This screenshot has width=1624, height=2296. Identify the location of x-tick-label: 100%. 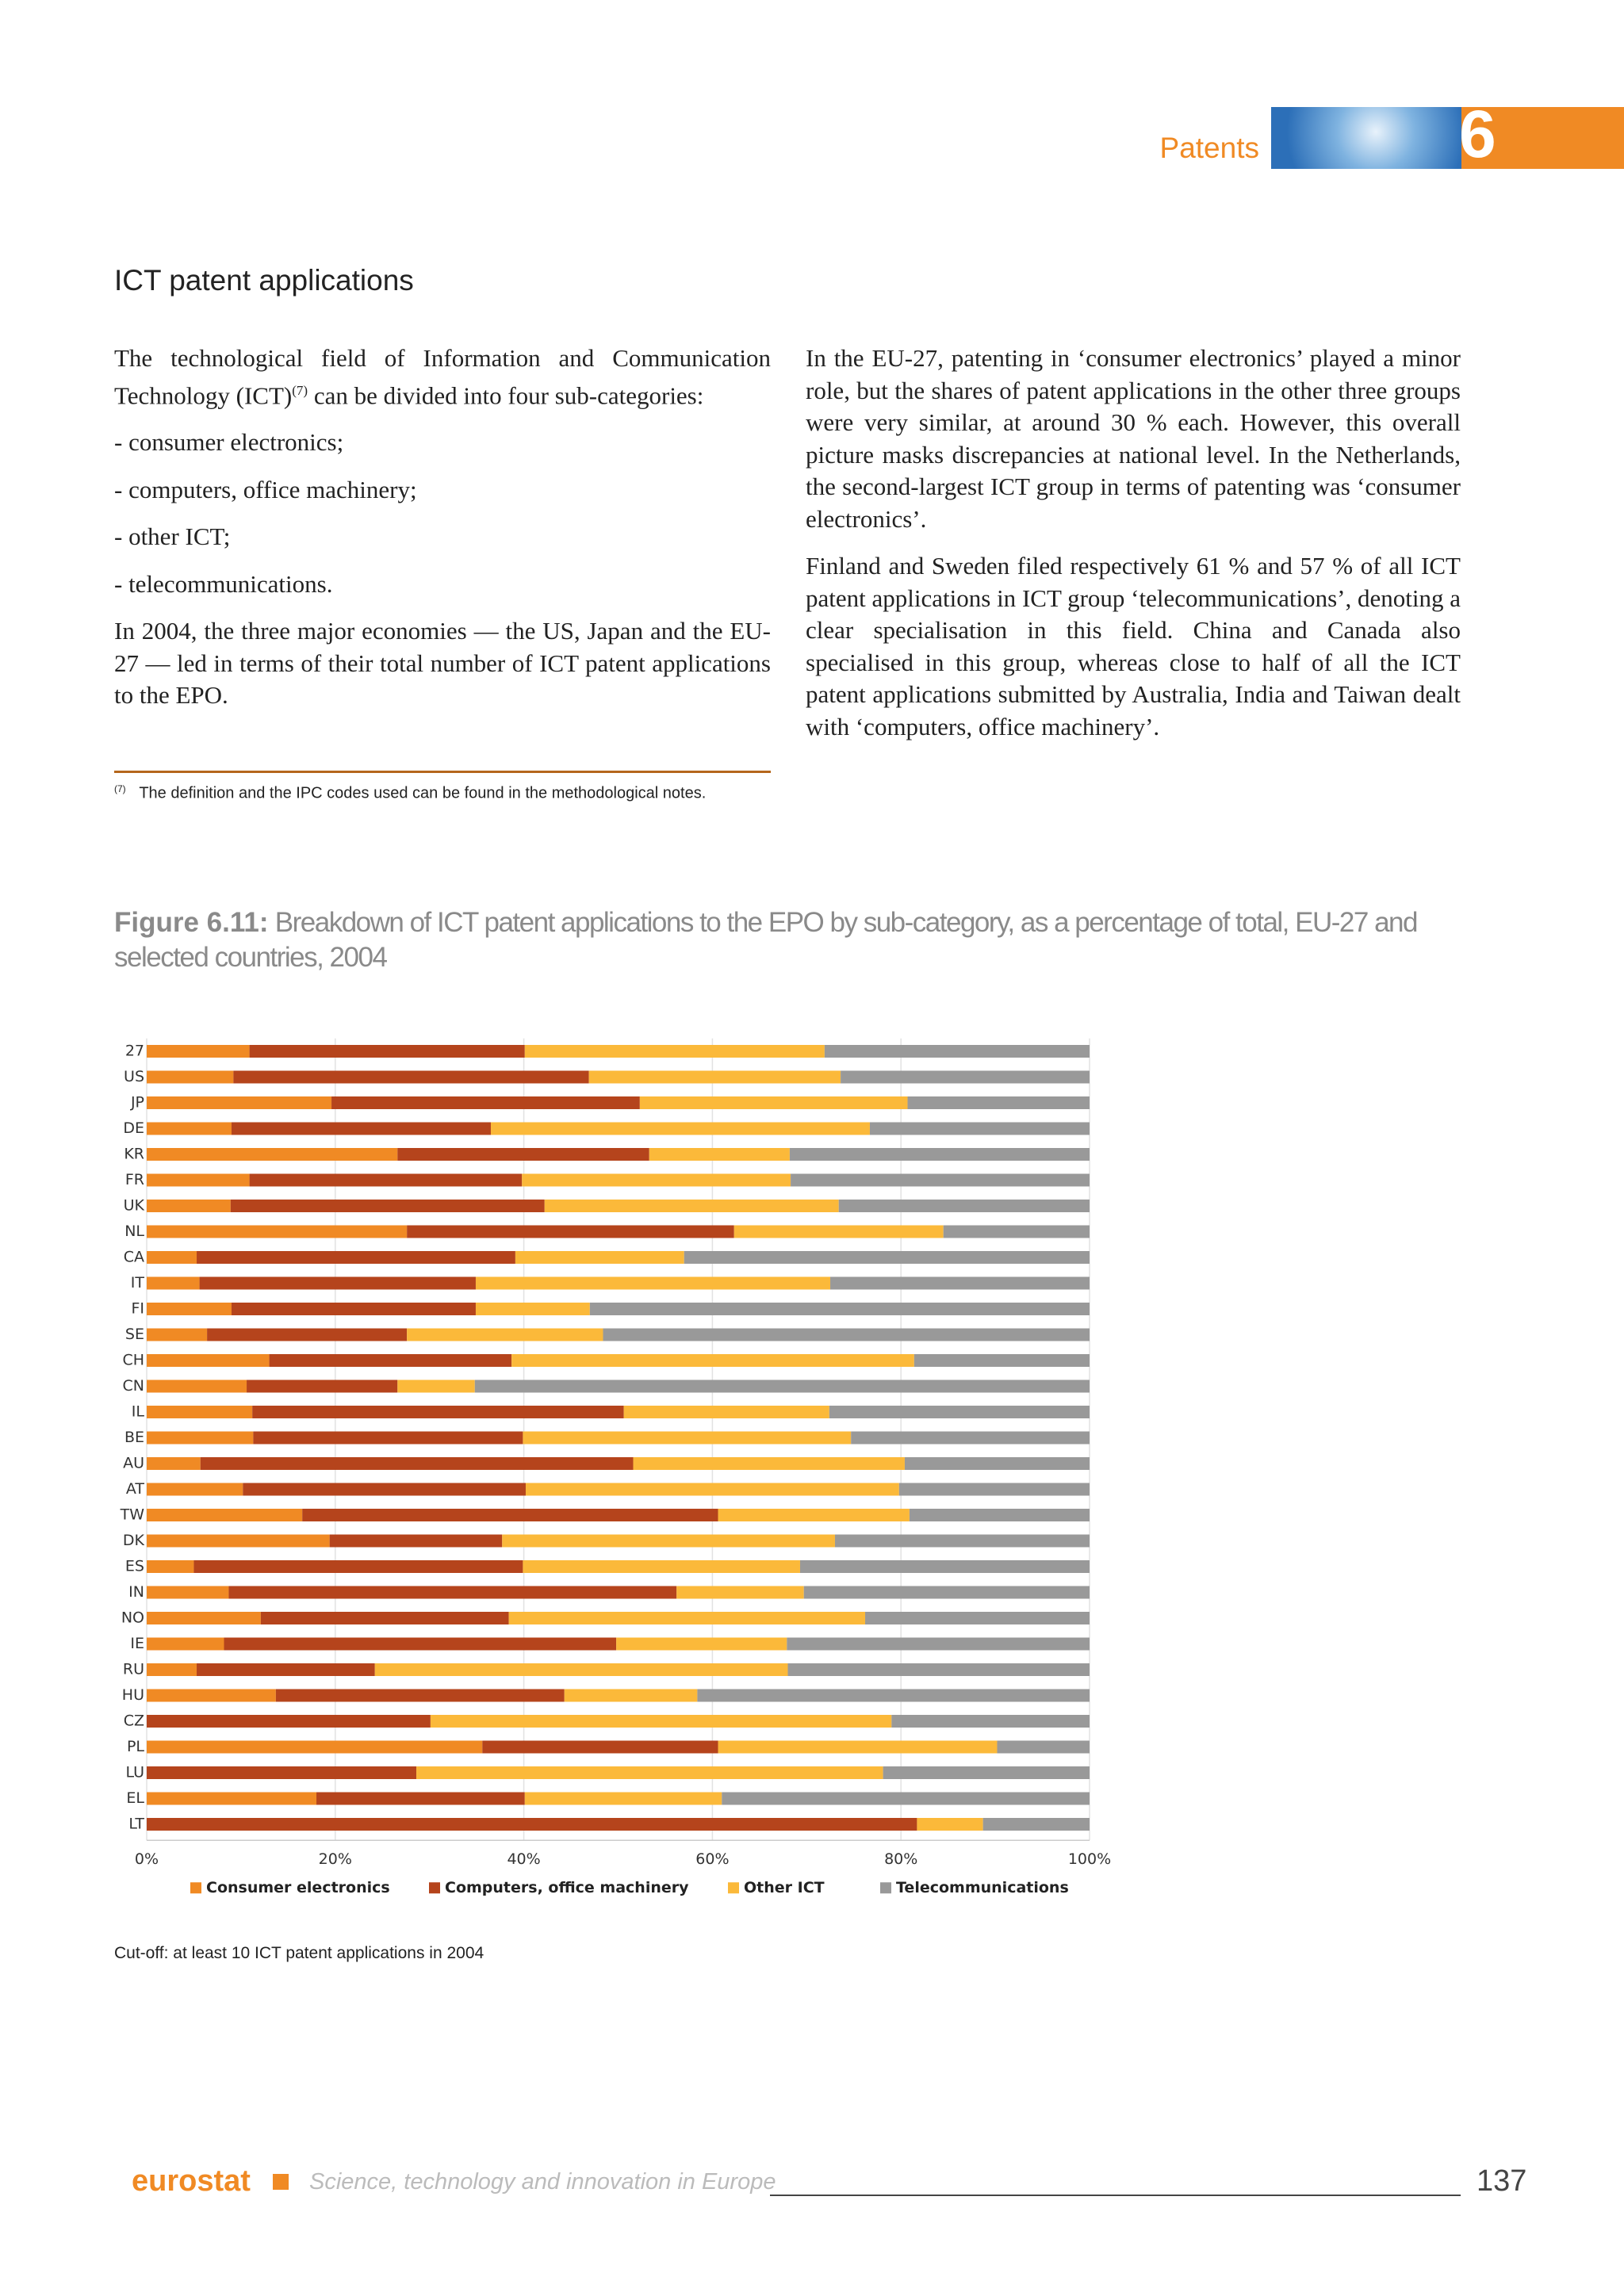
(1089, 1859).